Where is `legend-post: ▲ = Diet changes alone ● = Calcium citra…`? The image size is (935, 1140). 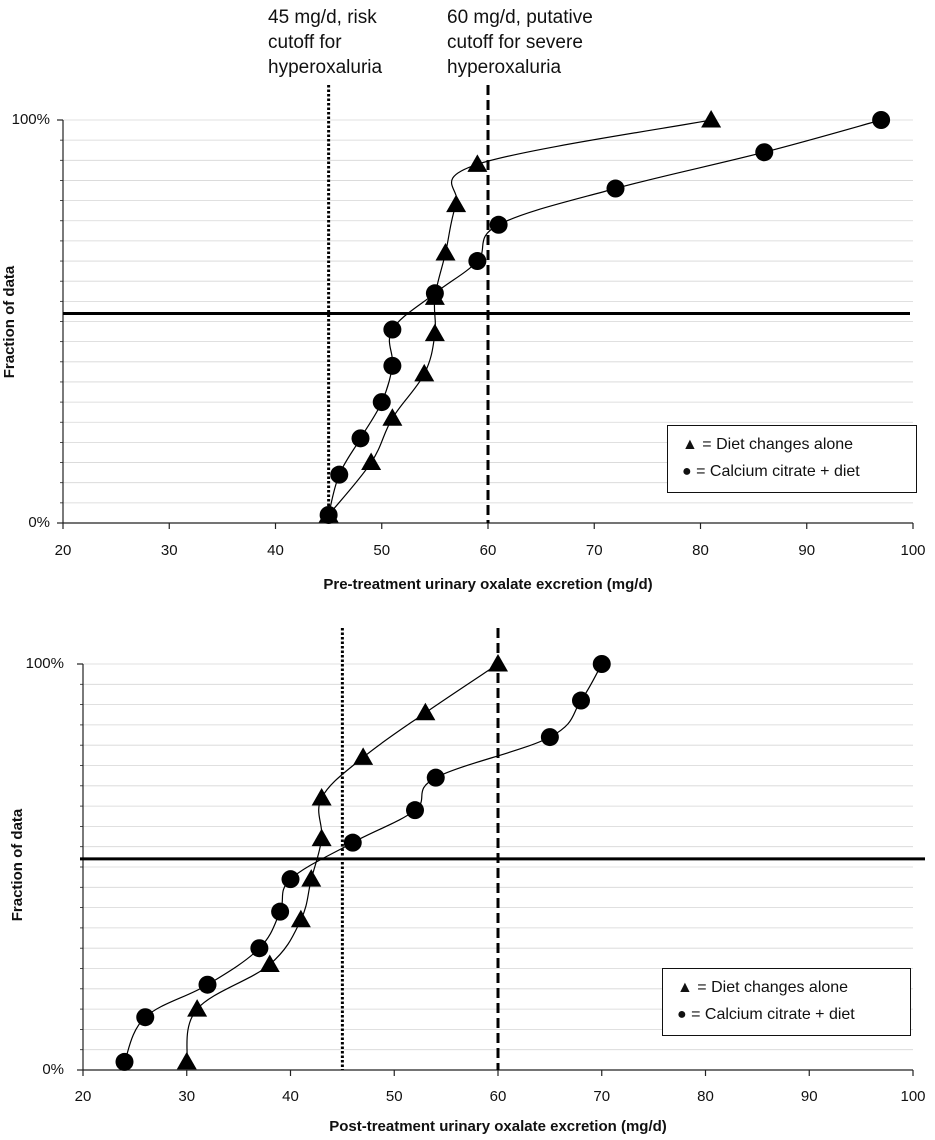
legend-post: ▲ = Diet changes alone ● = Calcium citra… is located at coordinates (786, 1002).